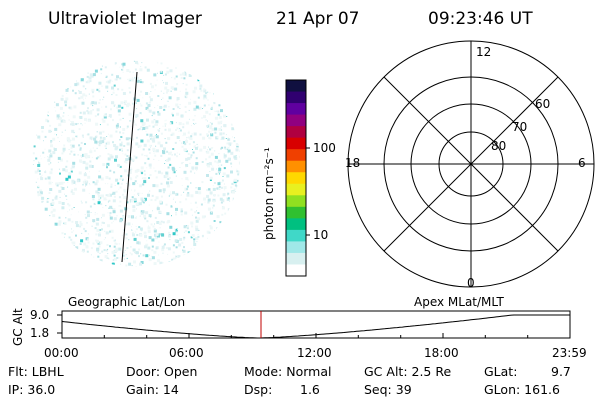 The image size is (600, 400). I want to click on glon-status: GLon: 161.6, so click(522, 389).